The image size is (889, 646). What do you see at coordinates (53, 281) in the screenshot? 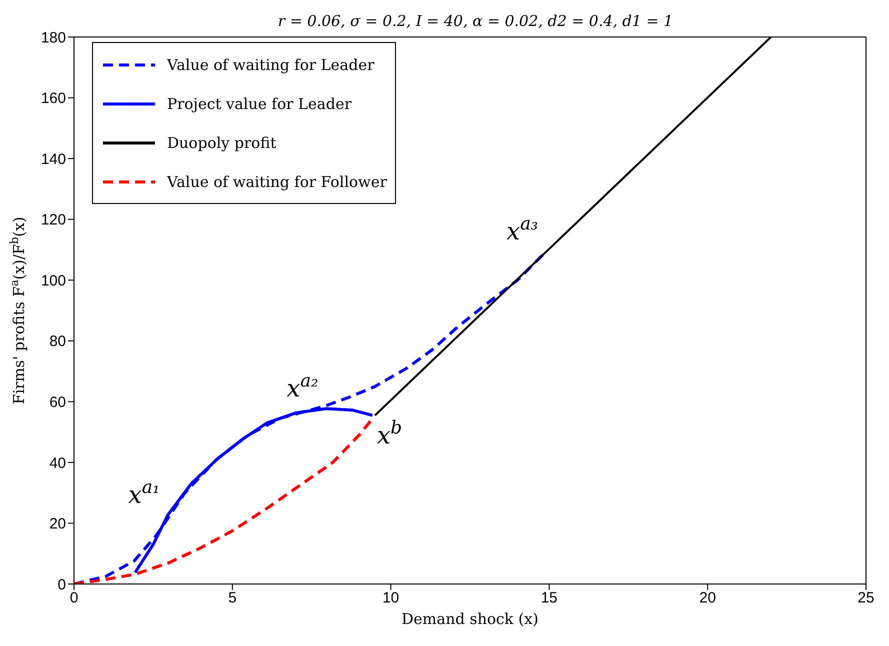
I see `y-tick-label: 100` at bounding box center [53, 281].